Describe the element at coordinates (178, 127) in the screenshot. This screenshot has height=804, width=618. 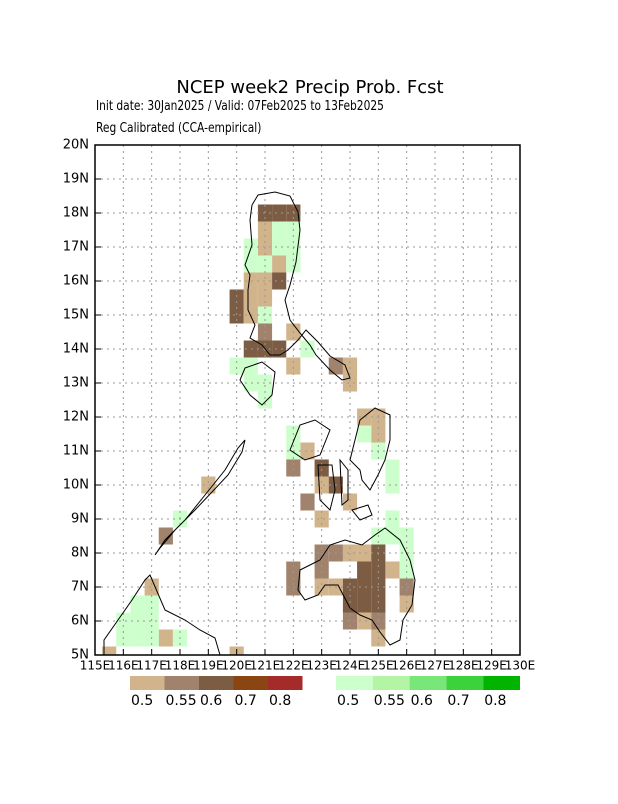
I see `note: Reg Calibrated (CCA-empirical)` at that location.